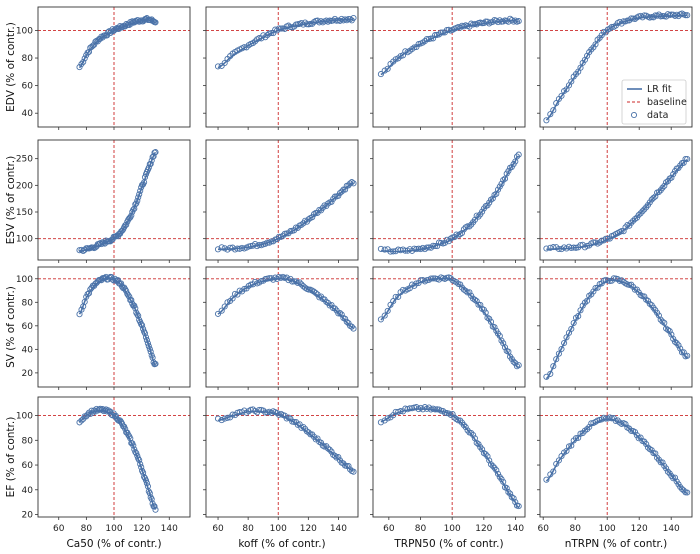 This screenshot has width=700, height=554. Describe the element at coordinates (448, 68) in the screenshot. I see `panel-r0-c2` at that location.